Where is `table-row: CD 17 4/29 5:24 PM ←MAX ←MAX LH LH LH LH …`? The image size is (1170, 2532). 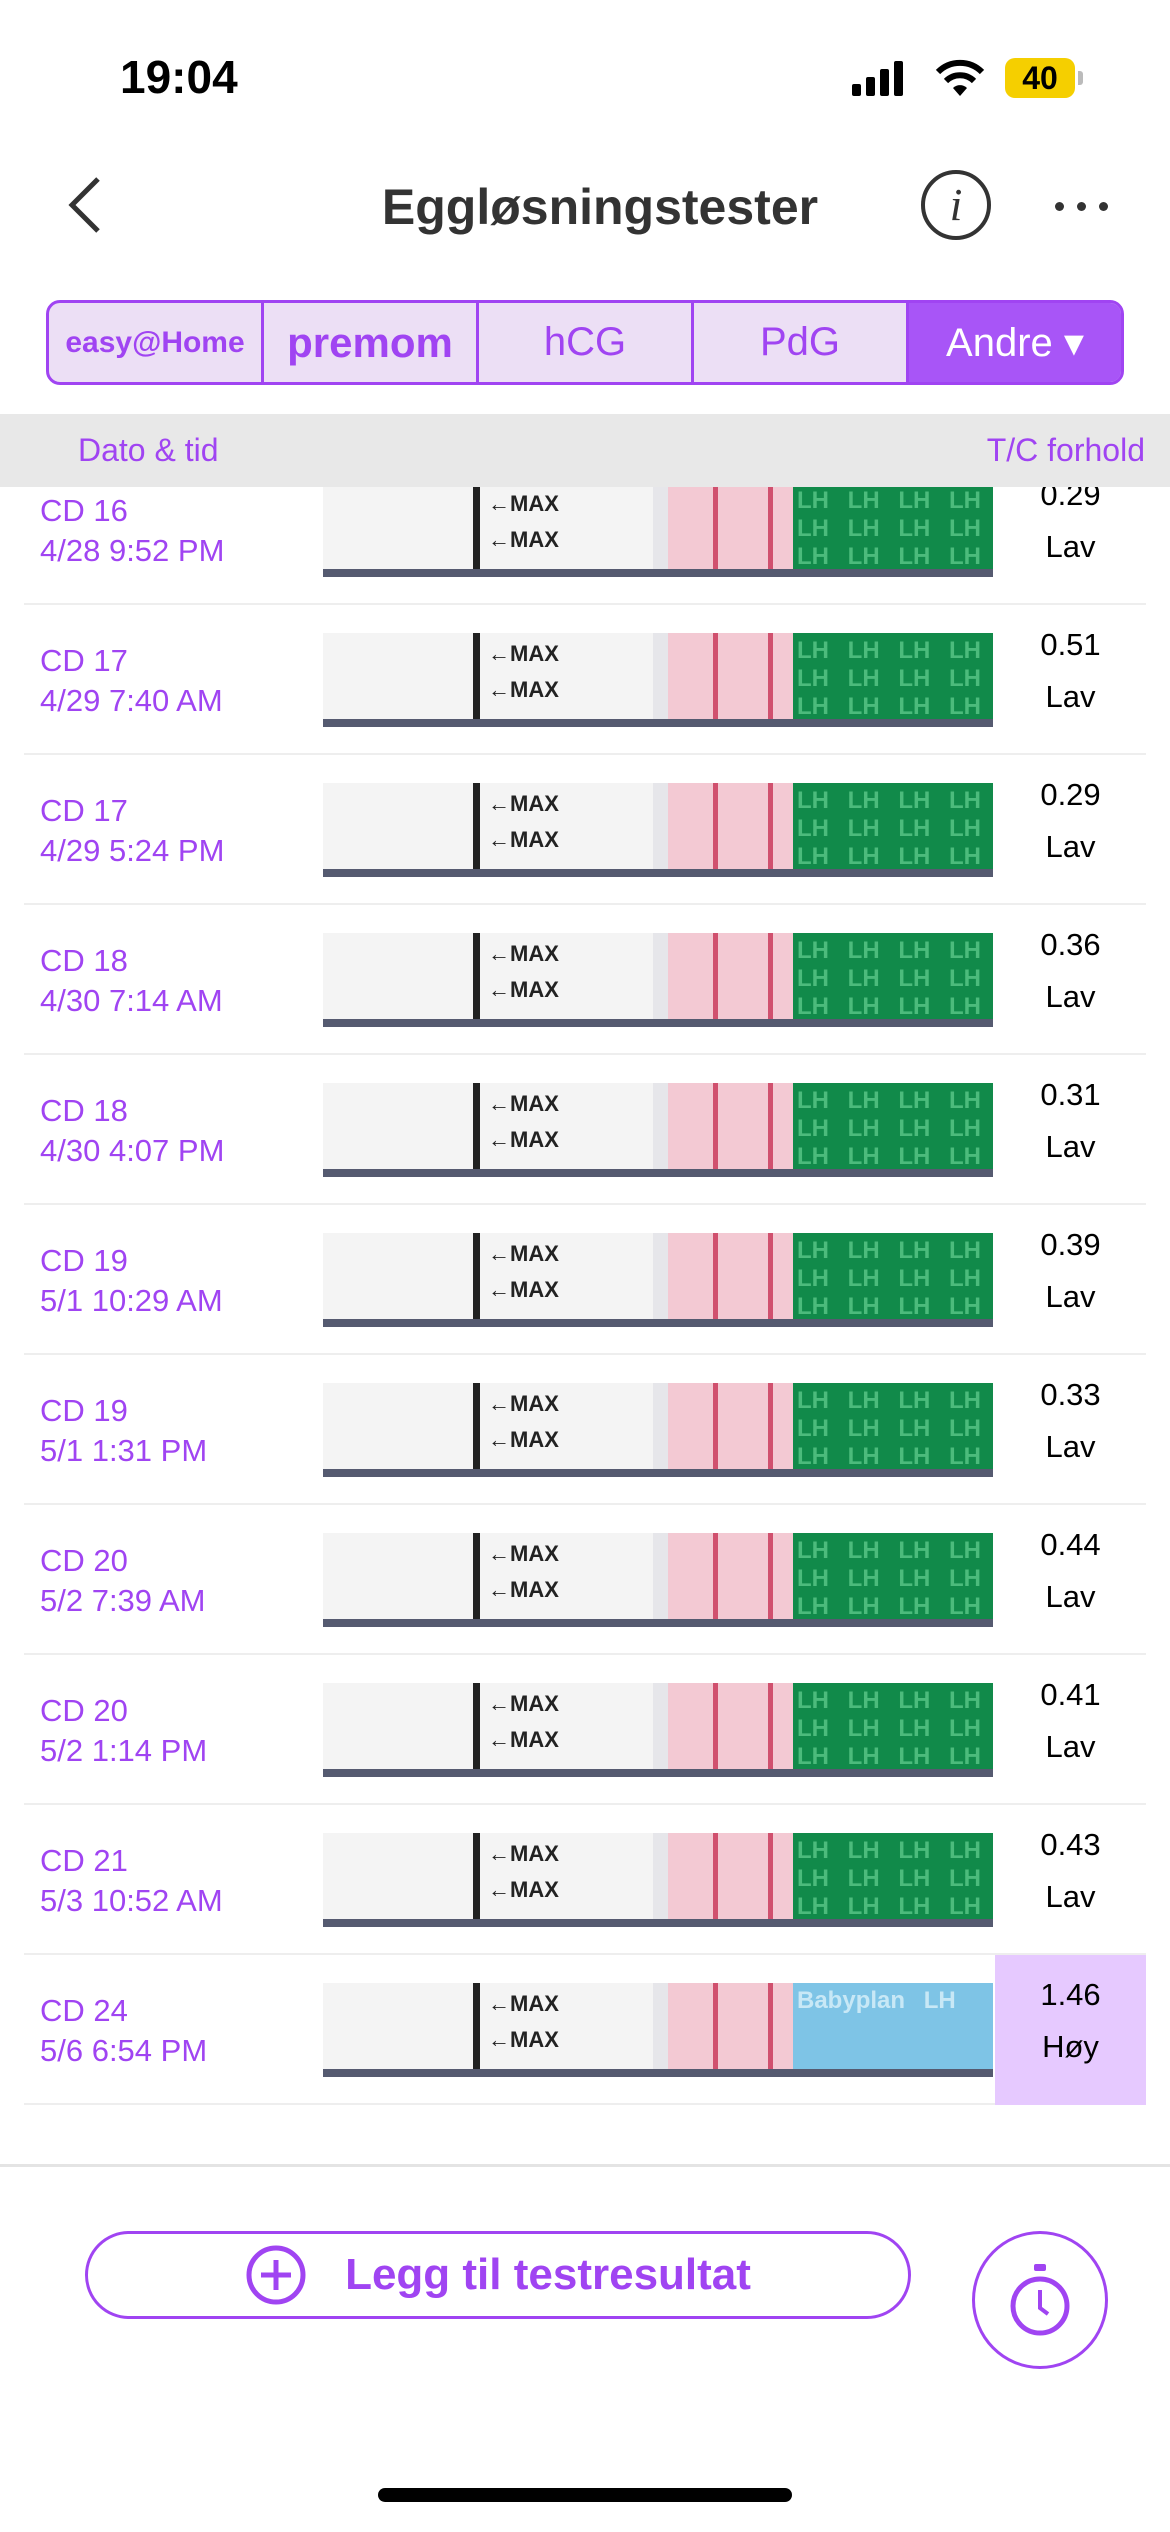 table-row: CD 17 4/29 5:24 PM ←MAX ←MAX LH LH LH LH … is located at coordinates (585, 830).